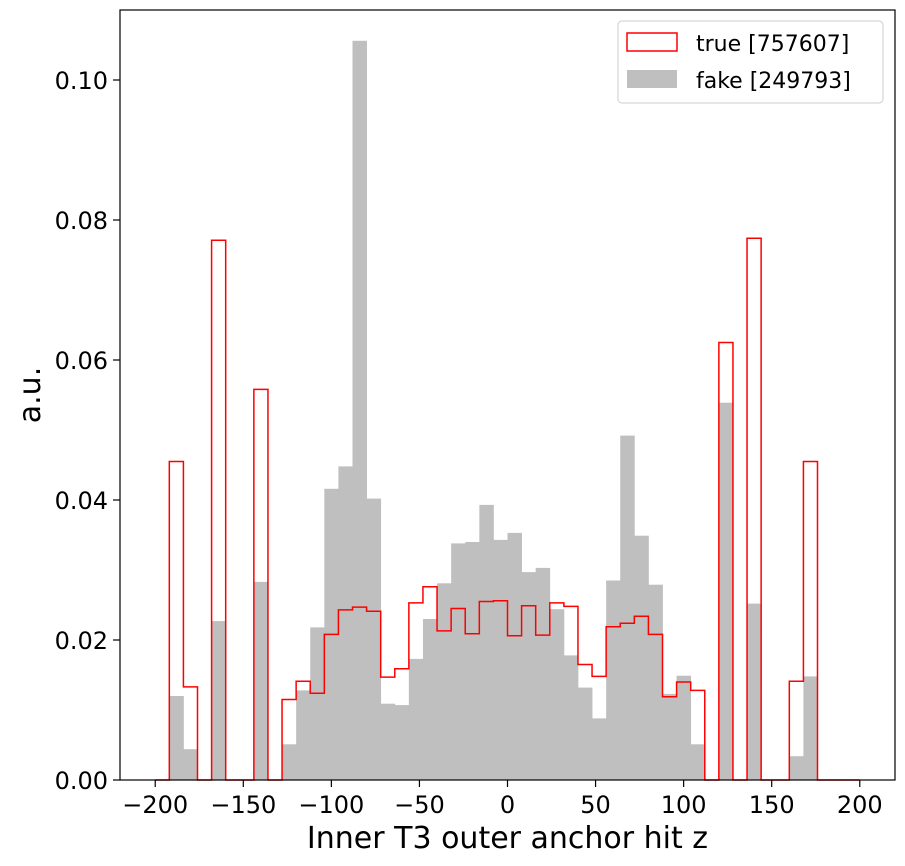 The width and height of the screenshot is (905, 866). Describe the element at coordinates (81, 641) in the screenshot. I see `y-tick-label: 0.02` at that location.